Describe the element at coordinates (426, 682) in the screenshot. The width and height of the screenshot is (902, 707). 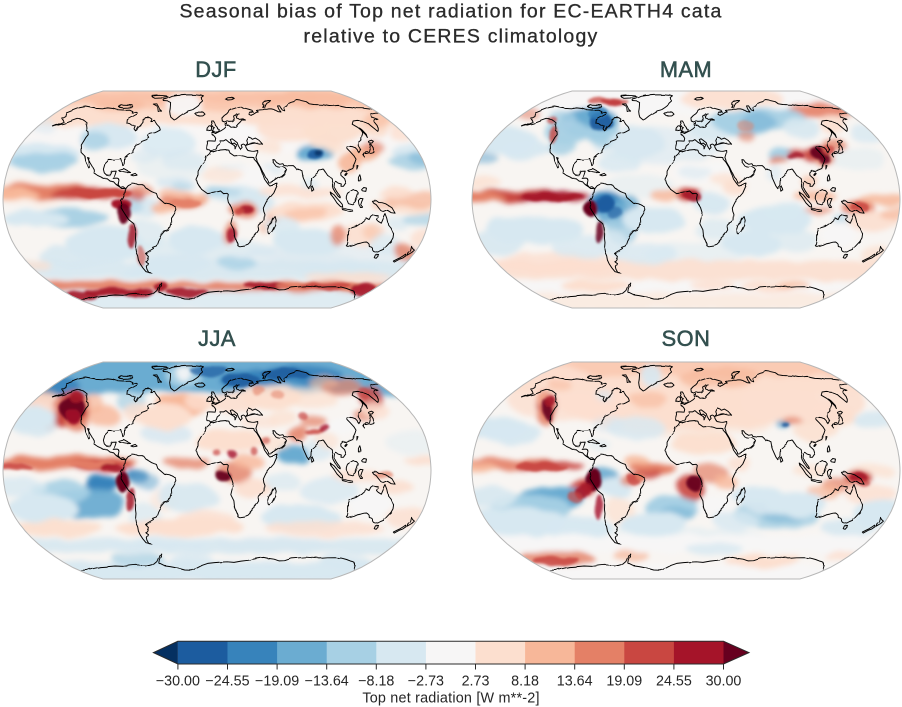
I see `svg-text: −2.73` at that location.